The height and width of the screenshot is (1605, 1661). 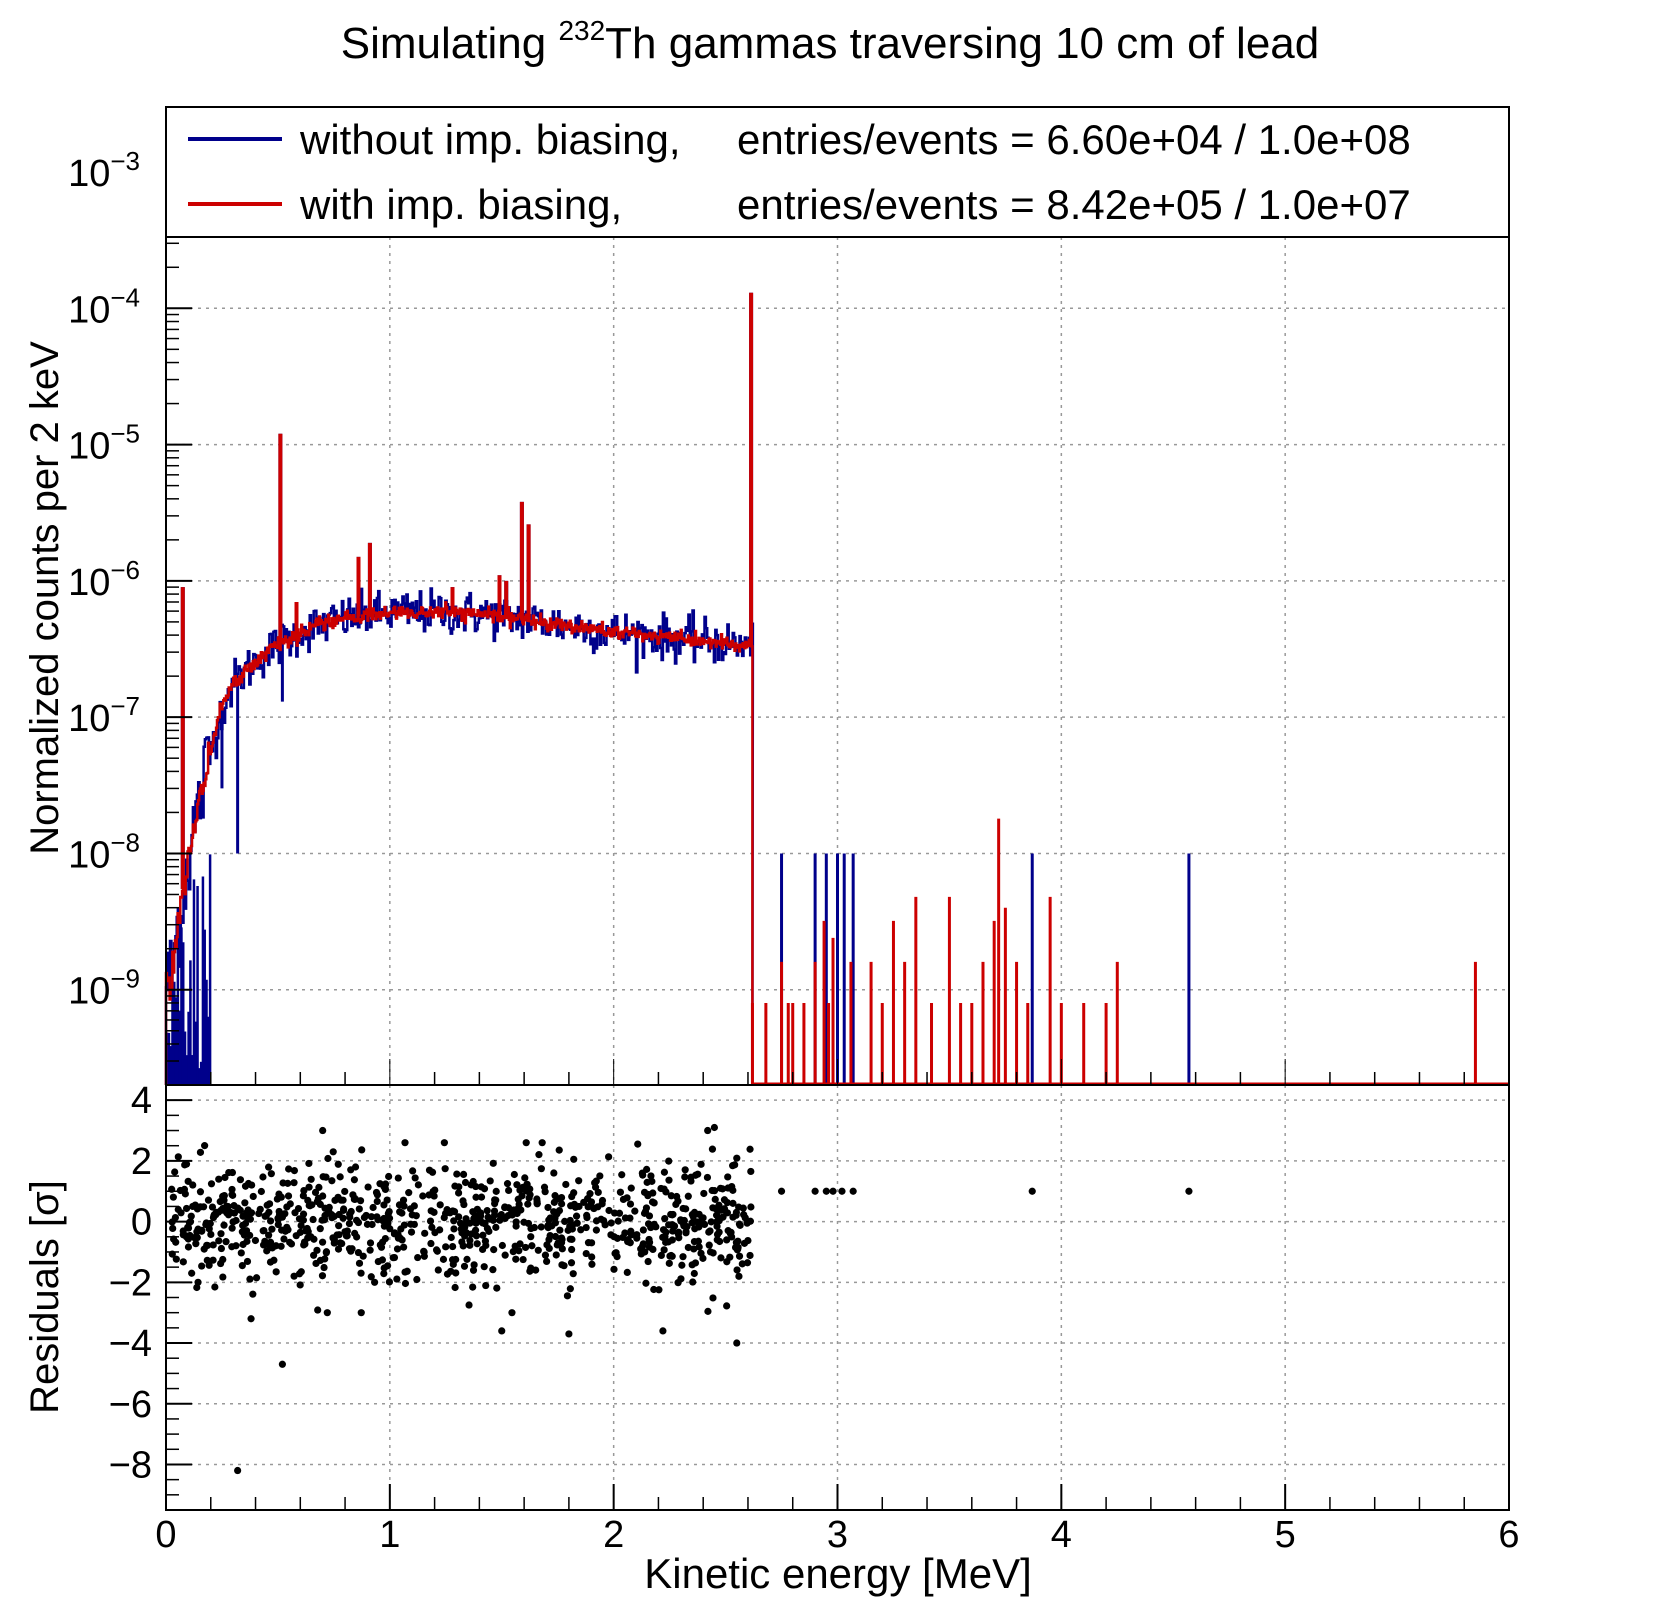 I want to click on legend-stats-without: entries/events = 6.60e+04 / 1.0e+08, so click(x=1074, y=139).